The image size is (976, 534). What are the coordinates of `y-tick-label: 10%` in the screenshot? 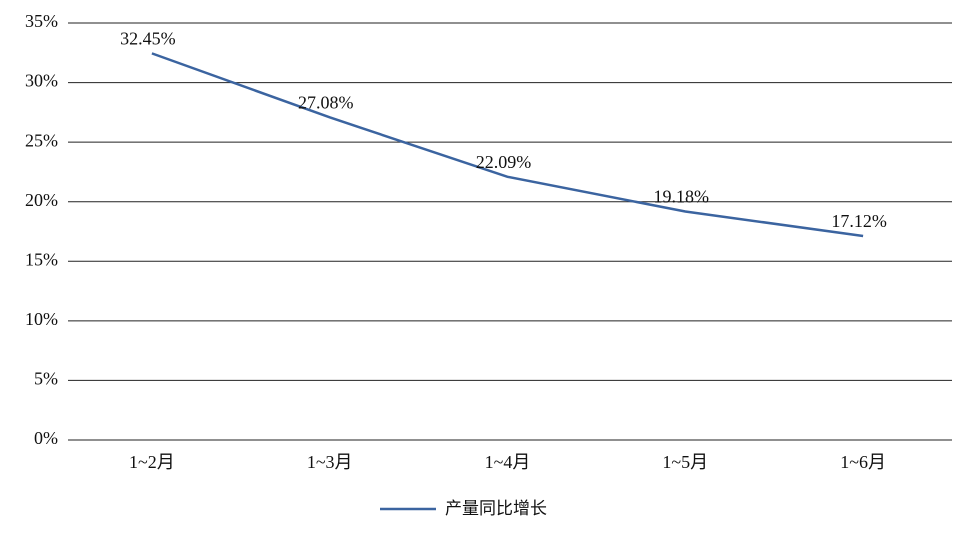 It's located at (41, 319).